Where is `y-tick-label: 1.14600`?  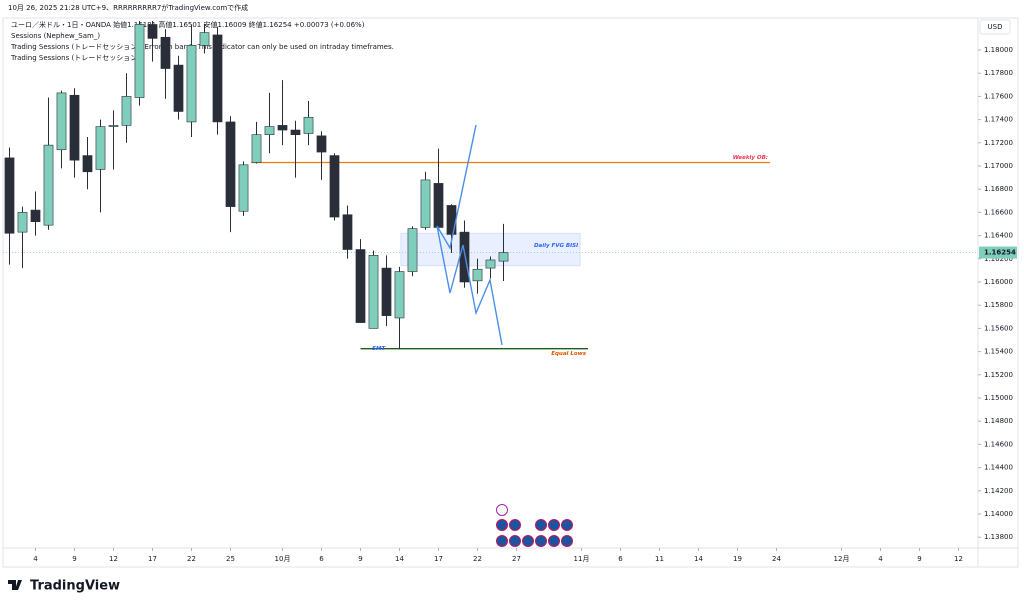 y-tick-label: 1.14600 is located at coordinates (998, 444).